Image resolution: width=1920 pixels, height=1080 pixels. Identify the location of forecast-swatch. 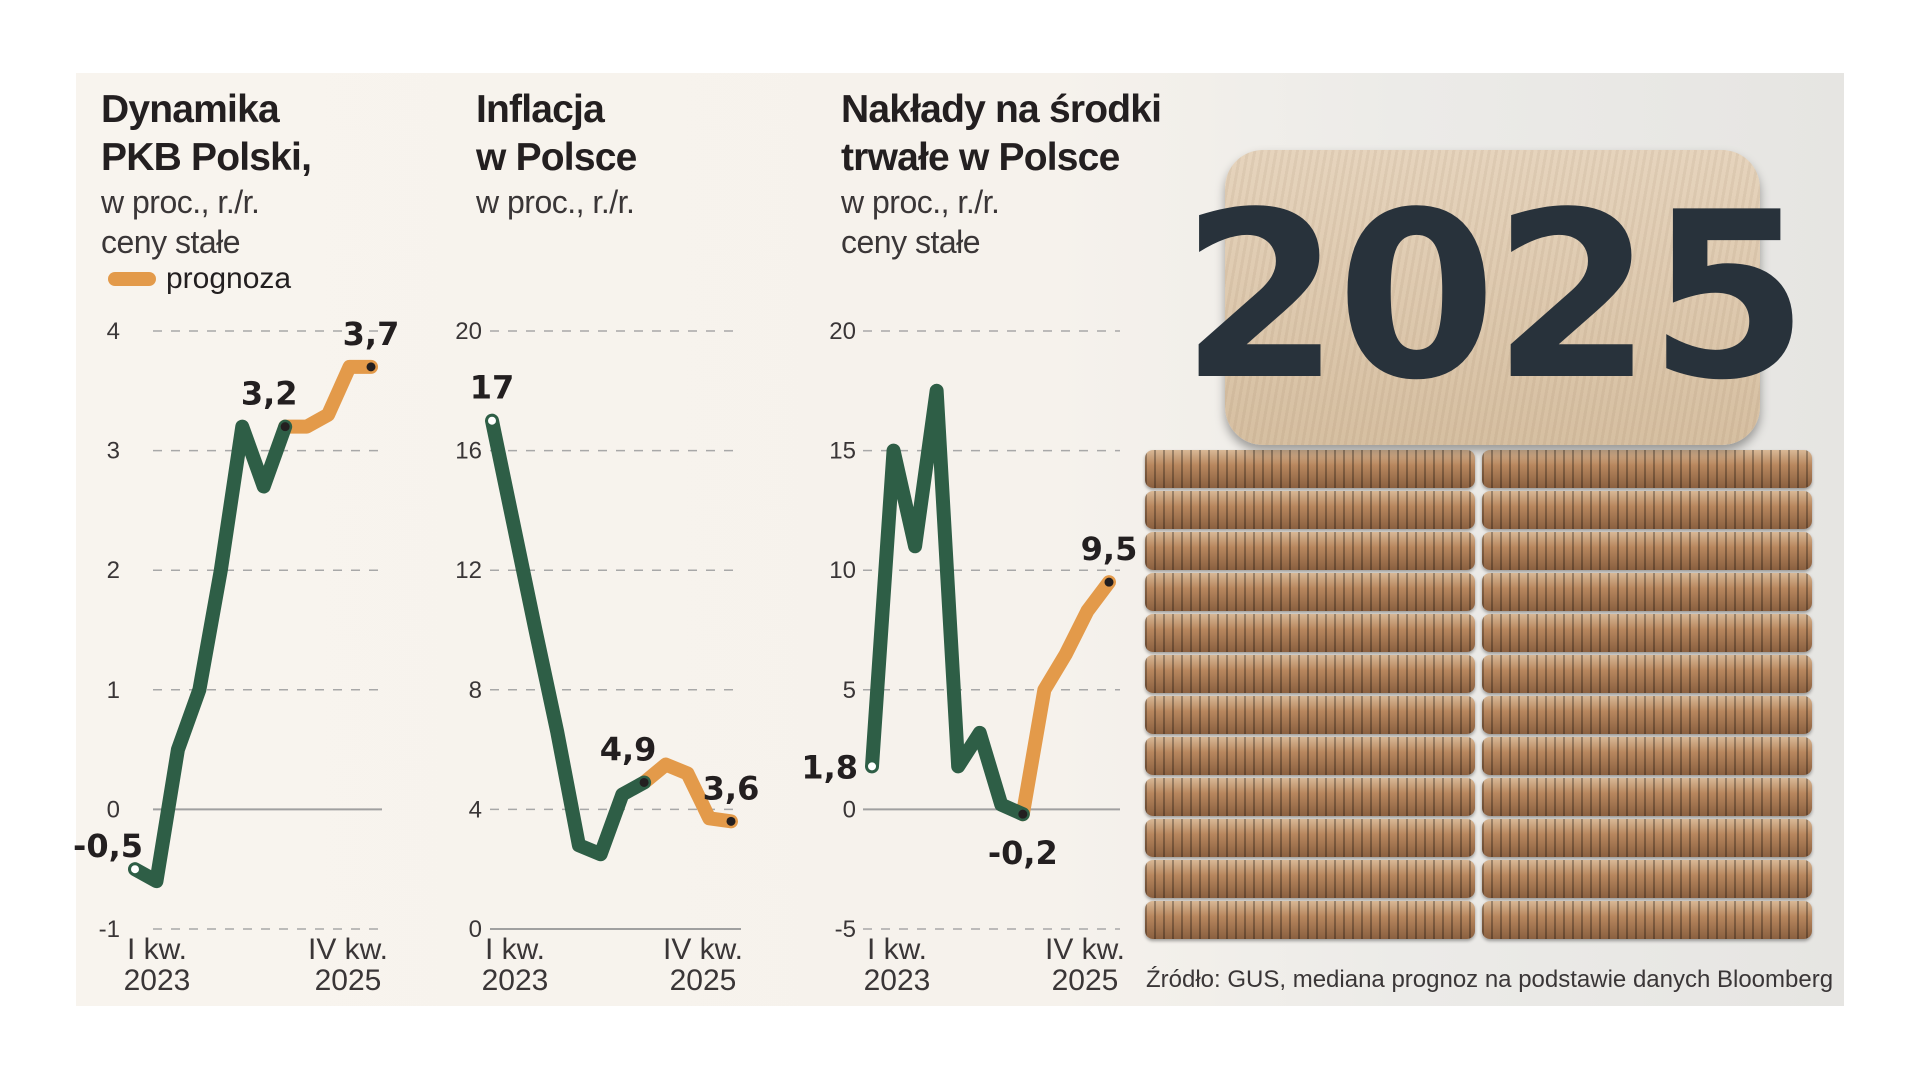
(132, 279).